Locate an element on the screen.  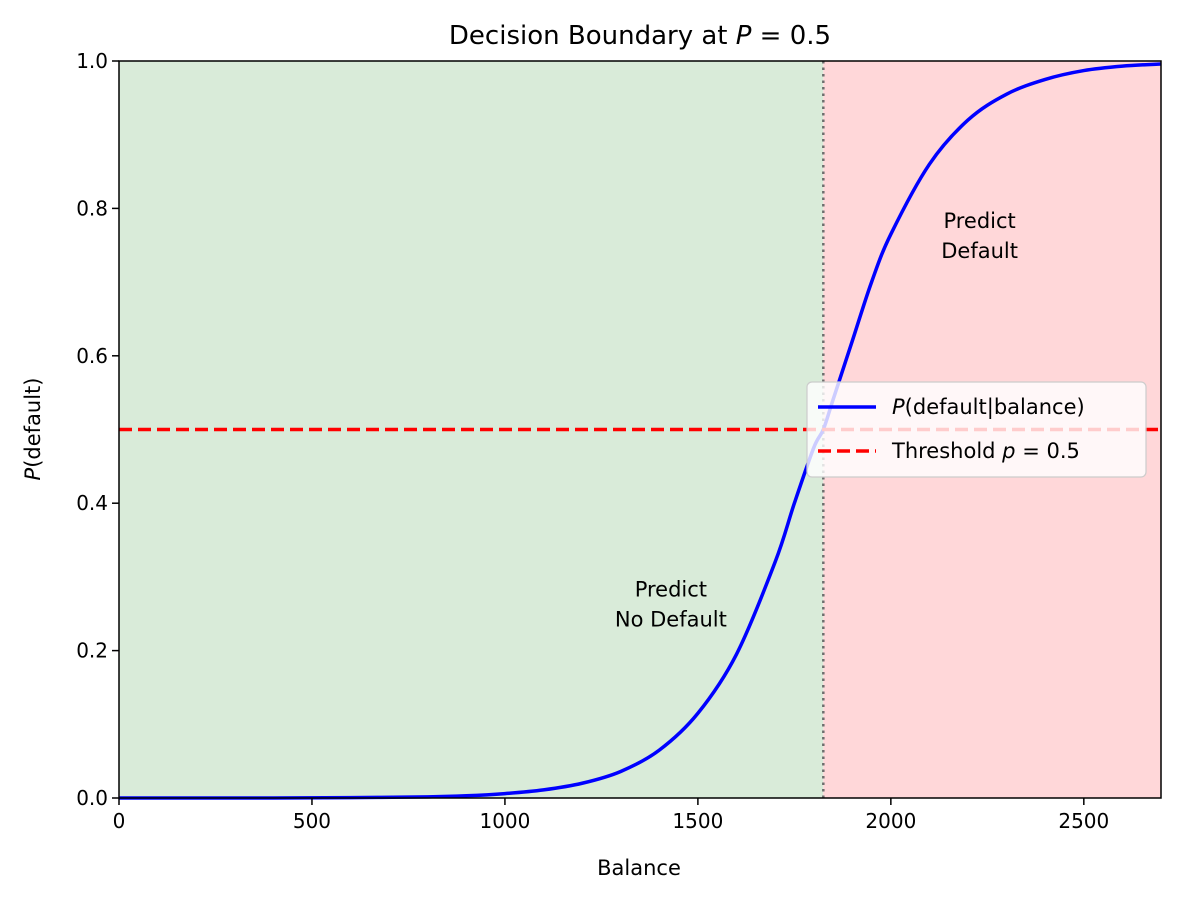
legend-label-threshold: Threshold p = 0.5 is located at coordinates (985, 451).